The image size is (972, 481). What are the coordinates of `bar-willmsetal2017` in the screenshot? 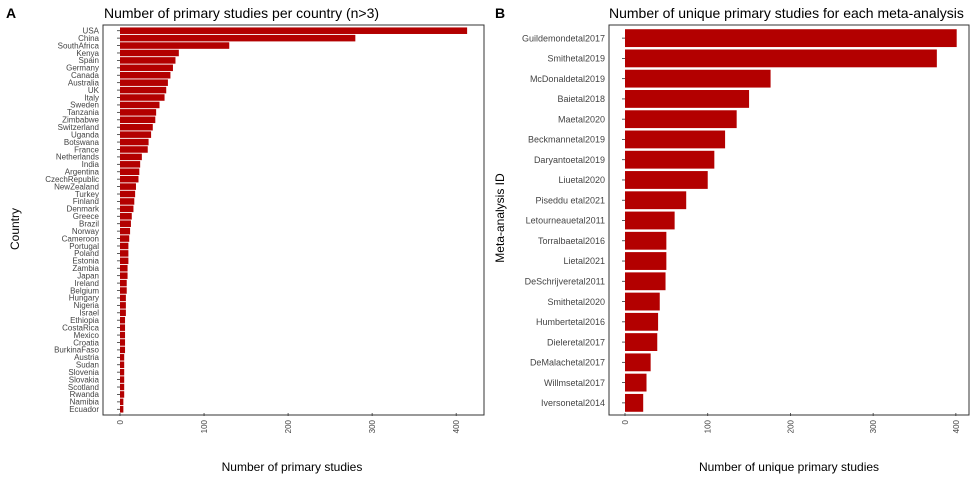 It's located at (636, 382).